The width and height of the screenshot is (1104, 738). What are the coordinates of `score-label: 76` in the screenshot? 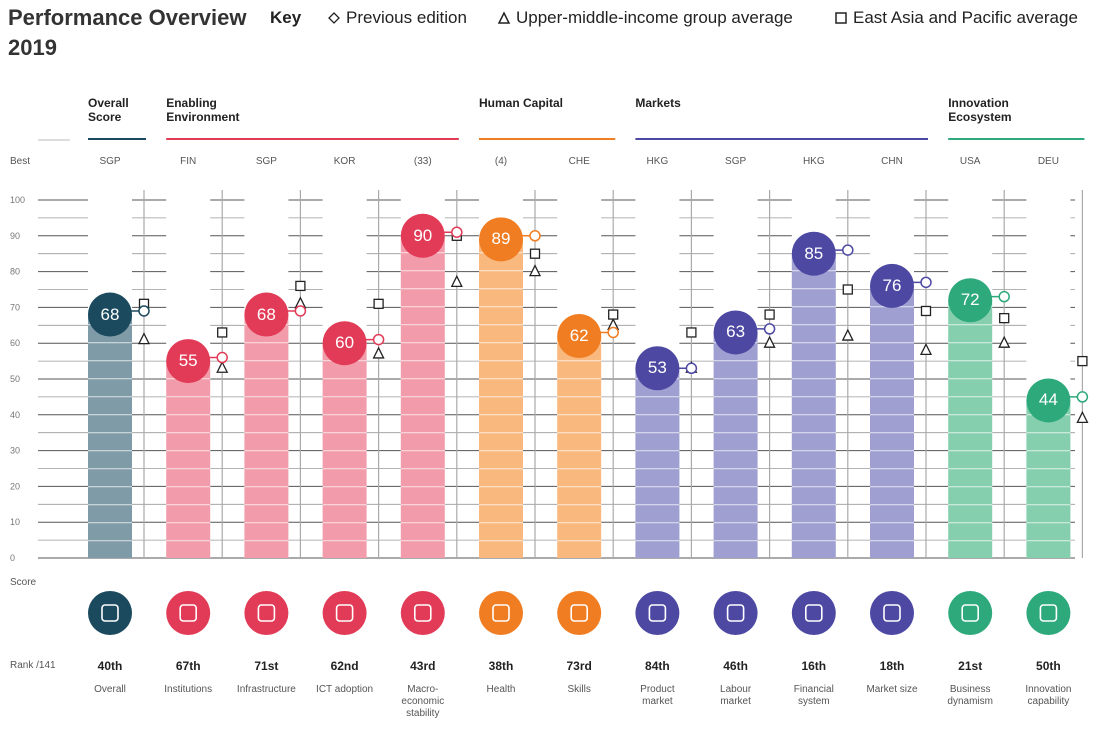 It's located at (892, 285).